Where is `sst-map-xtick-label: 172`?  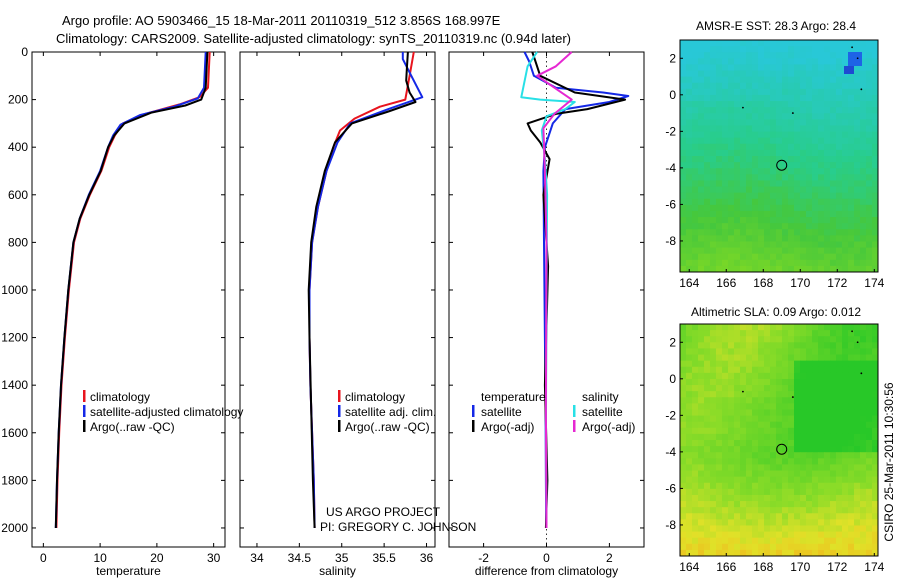
sst-map-xtick-label: 172 is located at coordinates (837, 283).